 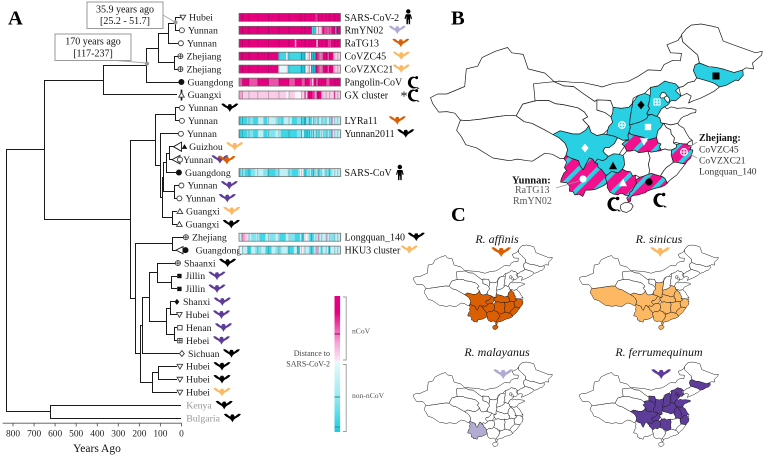 What do you see at coordinates (34, 435) in the screenshot?
I see `svg-text: 700` at bounding box center [34, 435].